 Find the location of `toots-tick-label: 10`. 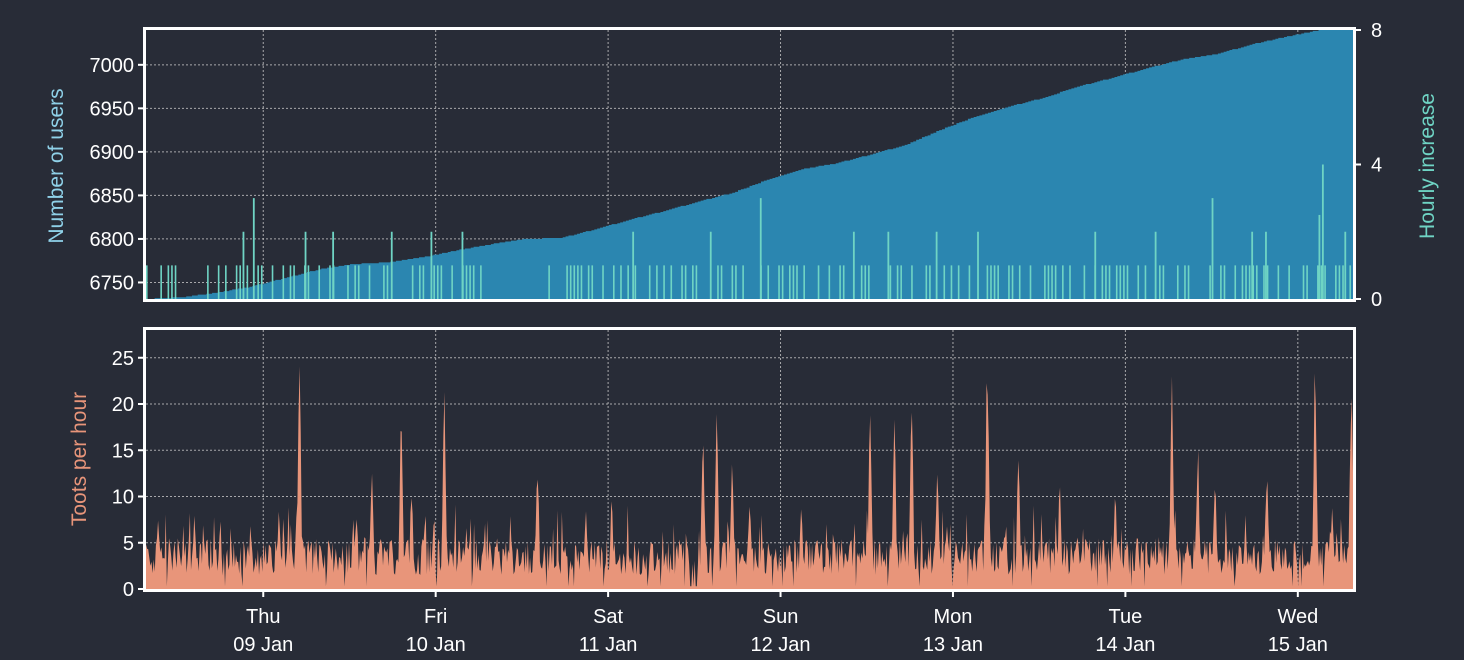

toots-tick-label: 10 is located at coordinates (123, 498).